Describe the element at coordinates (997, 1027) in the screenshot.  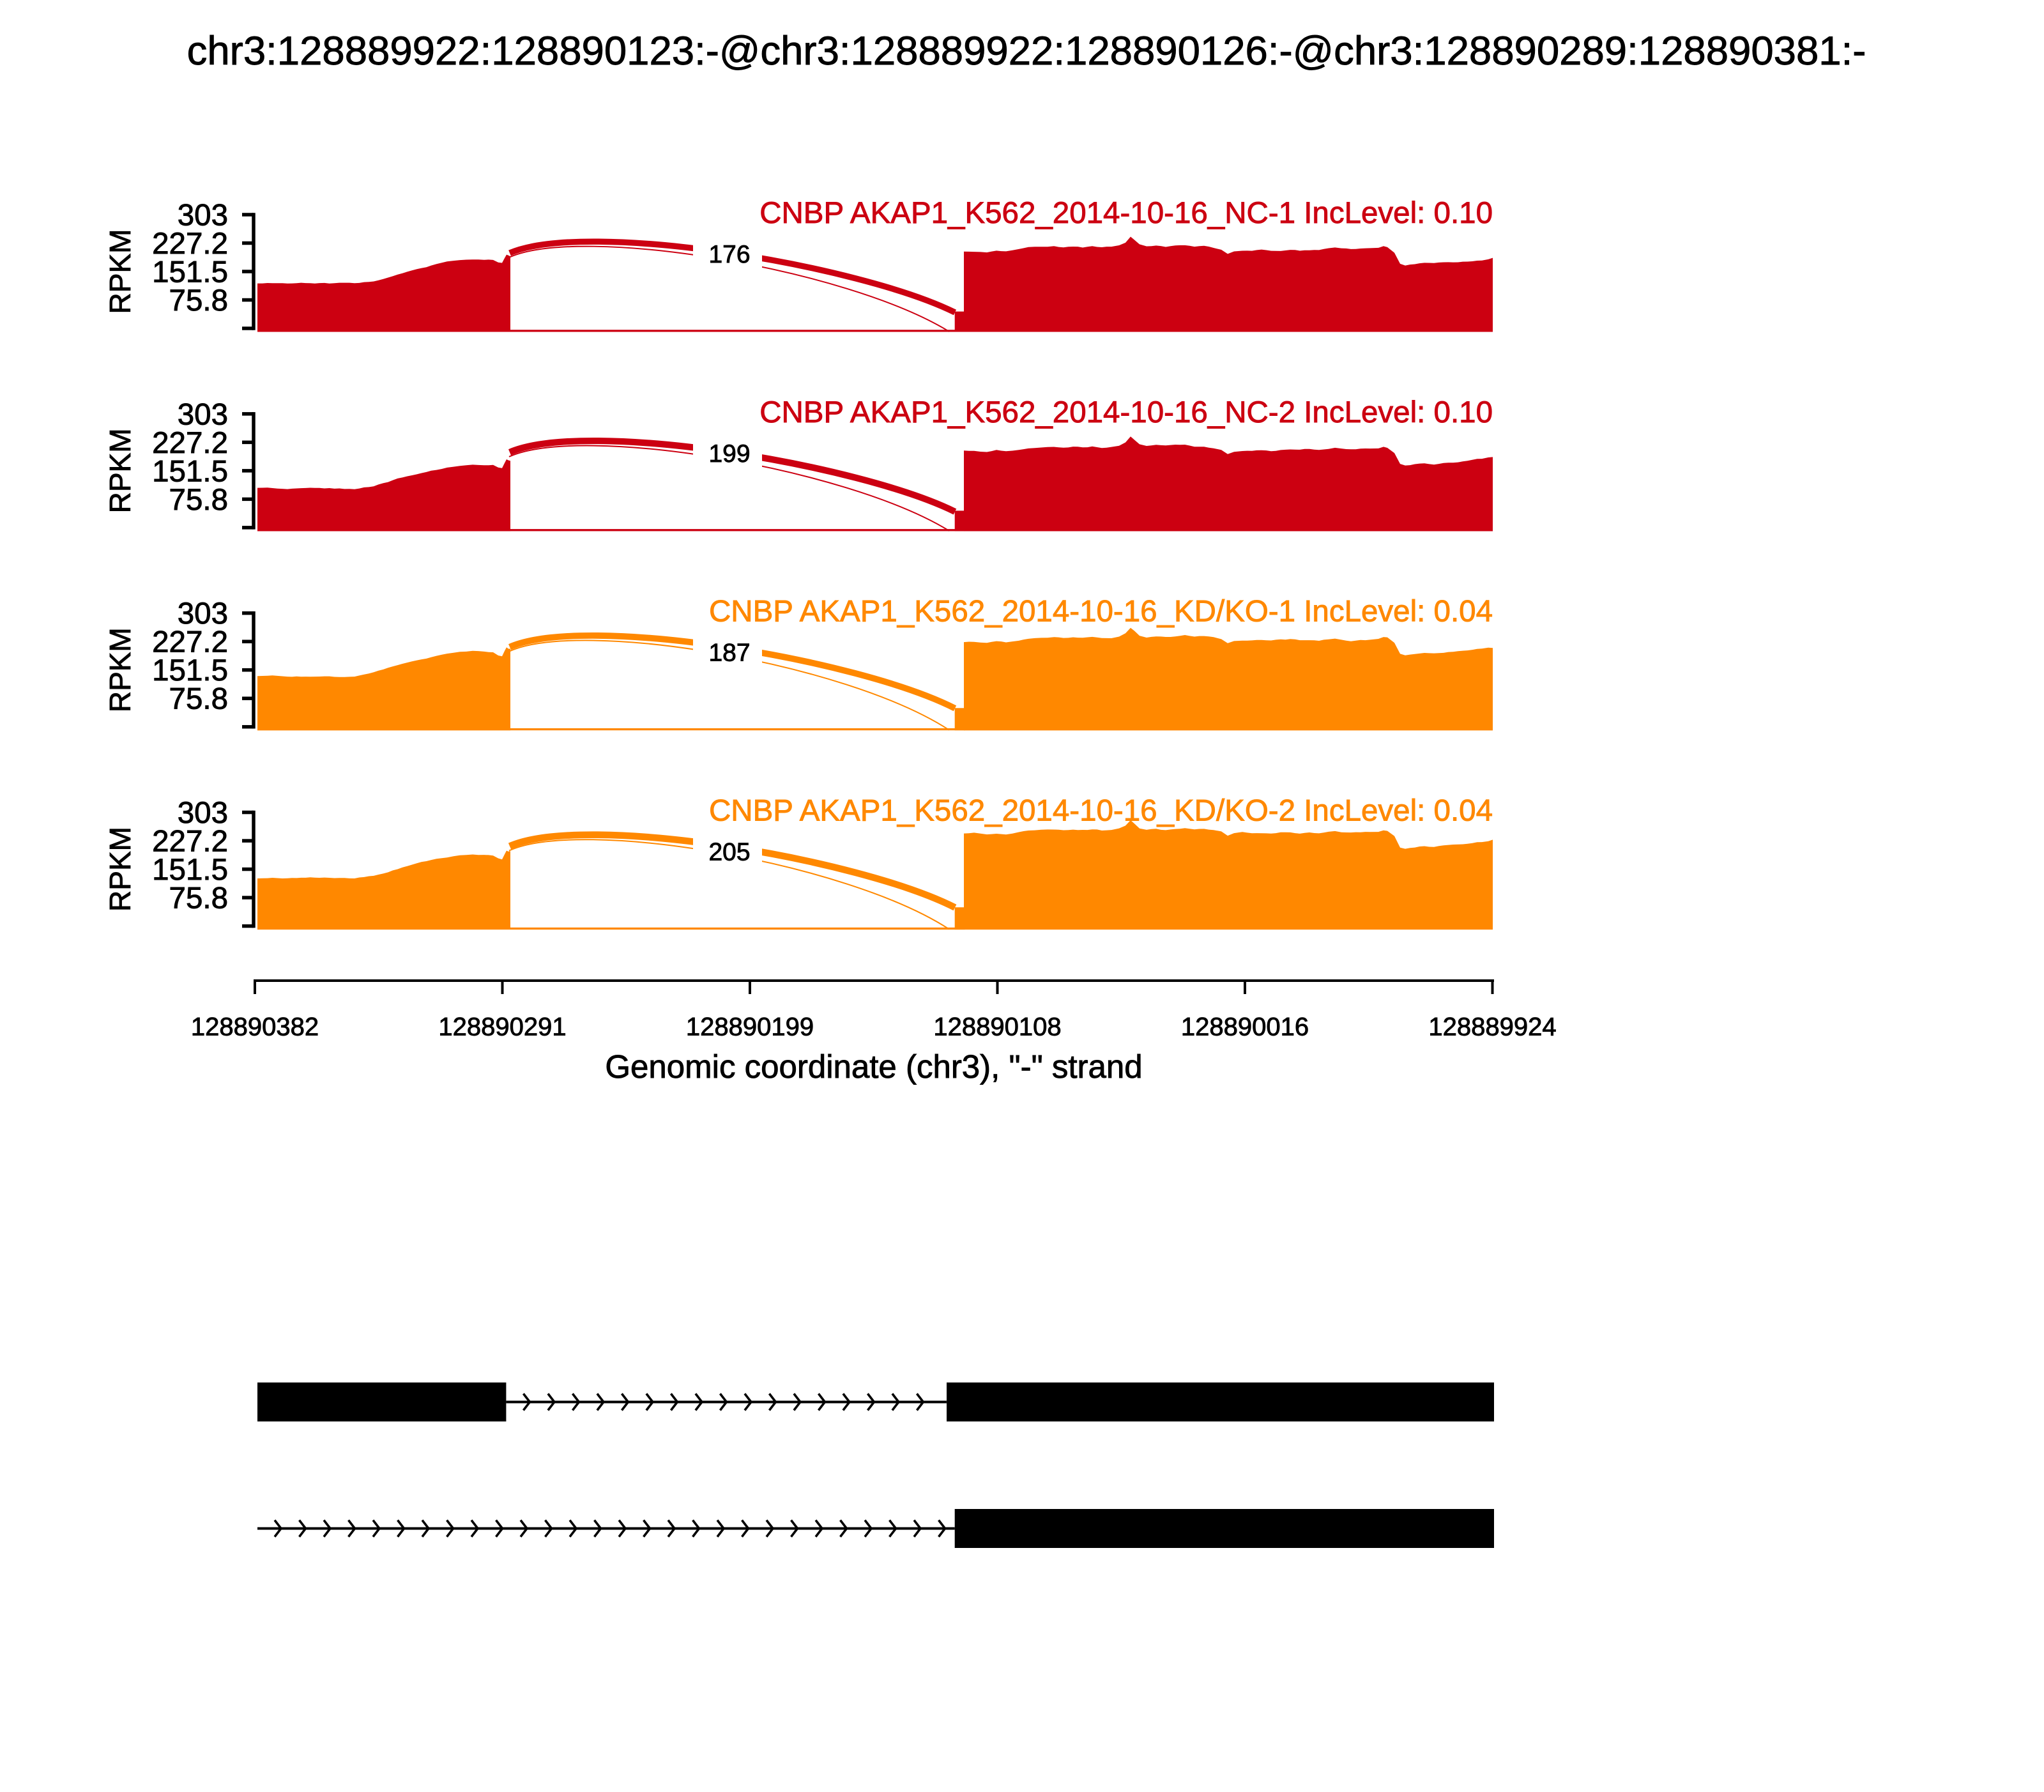
I see `svg-text: 128890108` at that location.